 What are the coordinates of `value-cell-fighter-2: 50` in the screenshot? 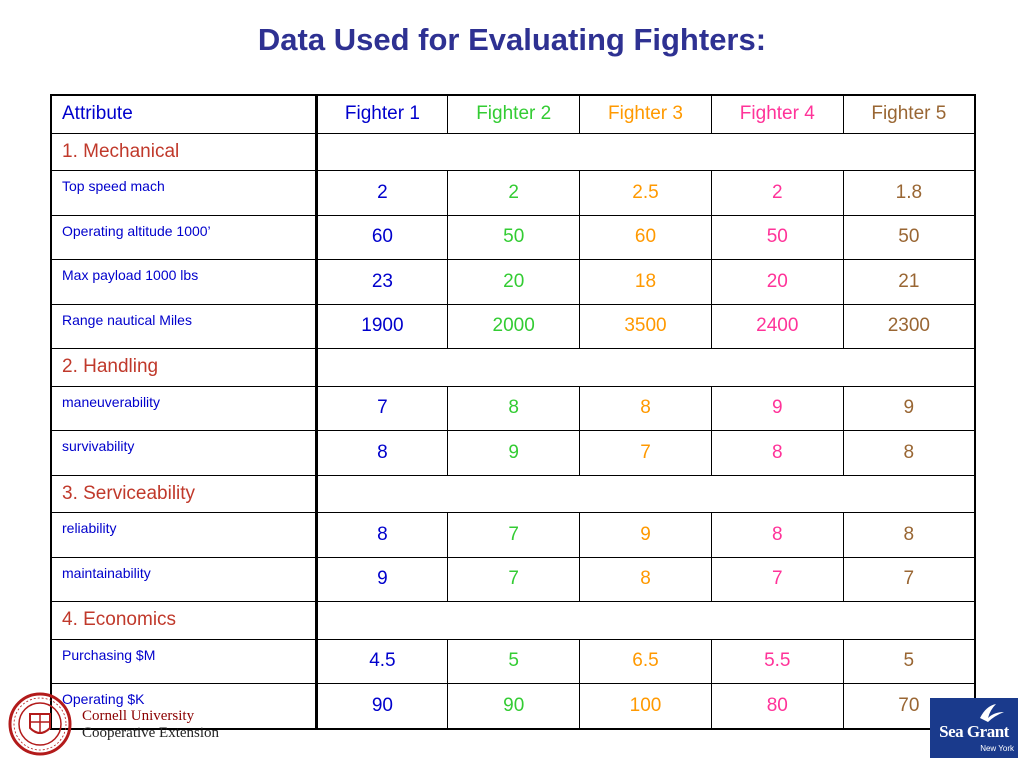 It's located at (514, 237).